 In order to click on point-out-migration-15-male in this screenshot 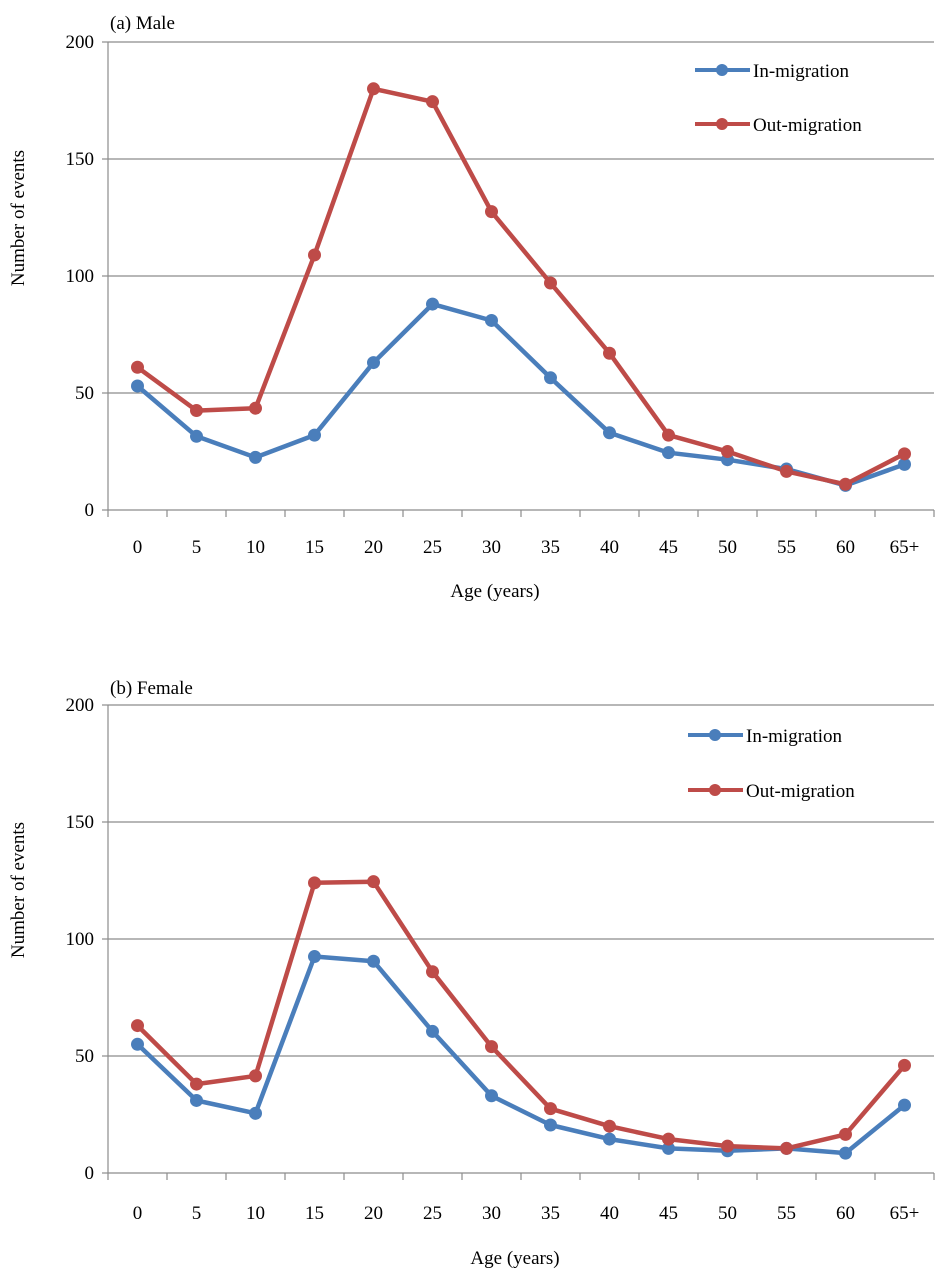, I will do `click(314, 255)`.